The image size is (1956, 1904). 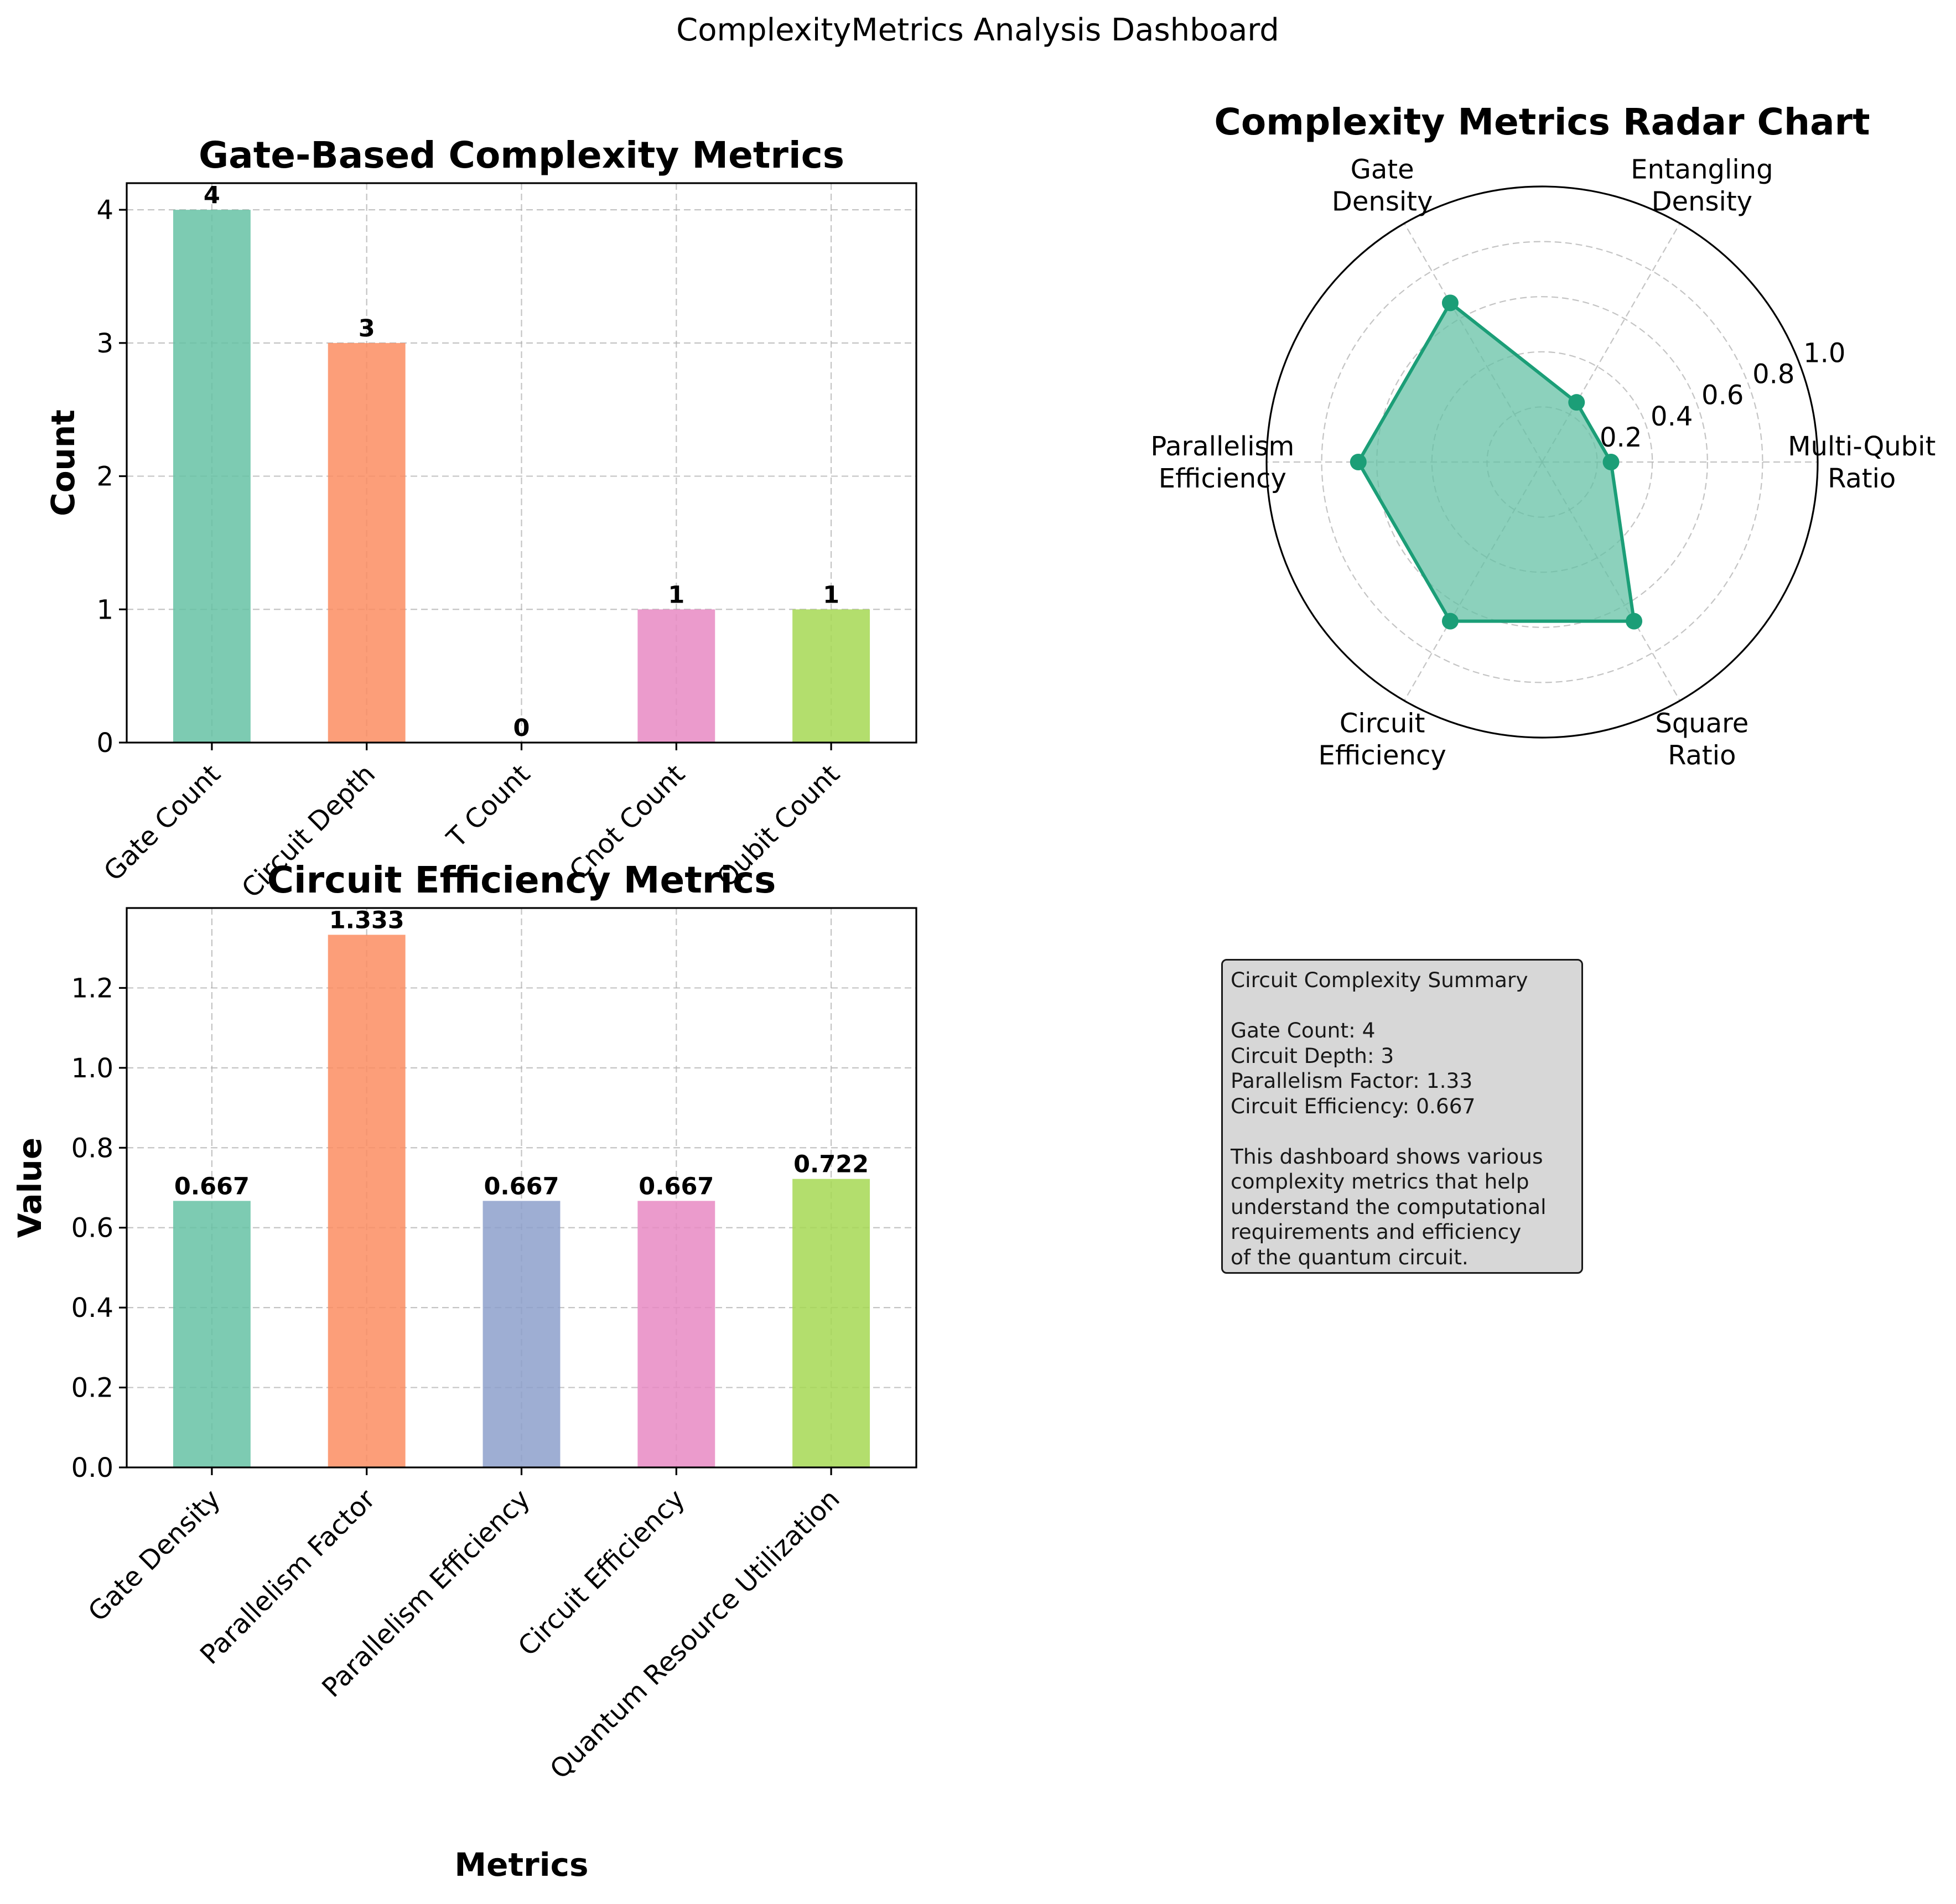 What do you see at coordinates (1382, 169) in the screenshot?
I see `radar-axis-label-line: Gate` at bounding box center [1382, 169].